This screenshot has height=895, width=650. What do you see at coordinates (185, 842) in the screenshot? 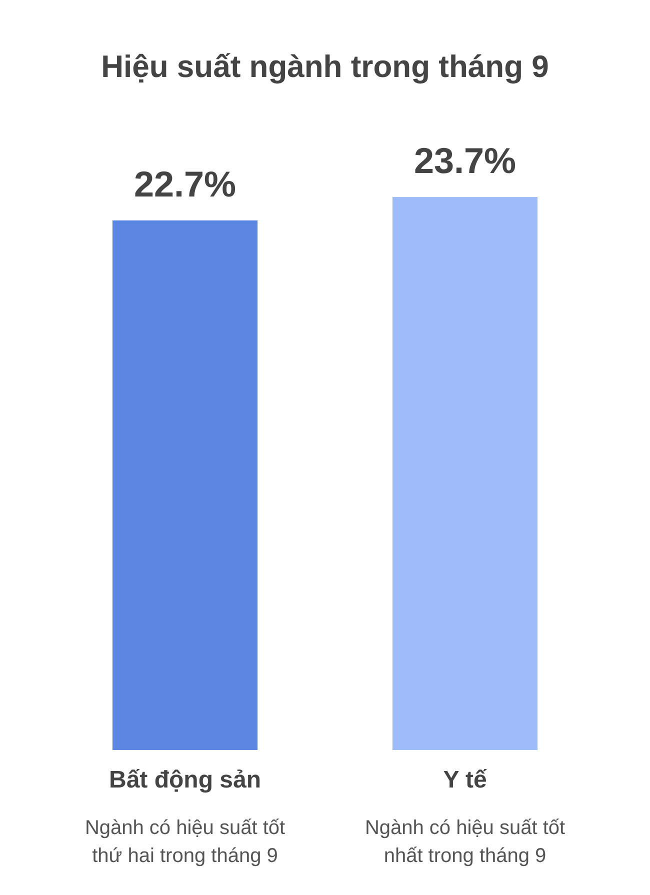
I see `text: Ngành có hiệu suất tốt thứ hai trong tháng 9` at bounding box center [185, 842].